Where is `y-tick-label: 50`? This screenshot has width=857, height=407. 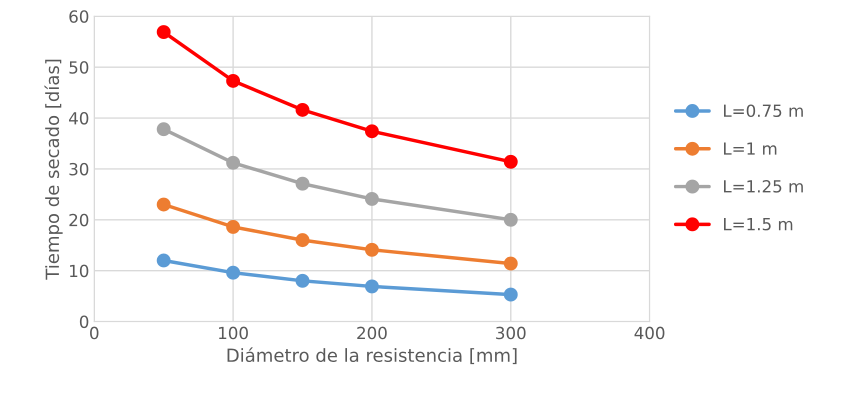 y-tick-label: 50 is located at coordinates (78, 67).